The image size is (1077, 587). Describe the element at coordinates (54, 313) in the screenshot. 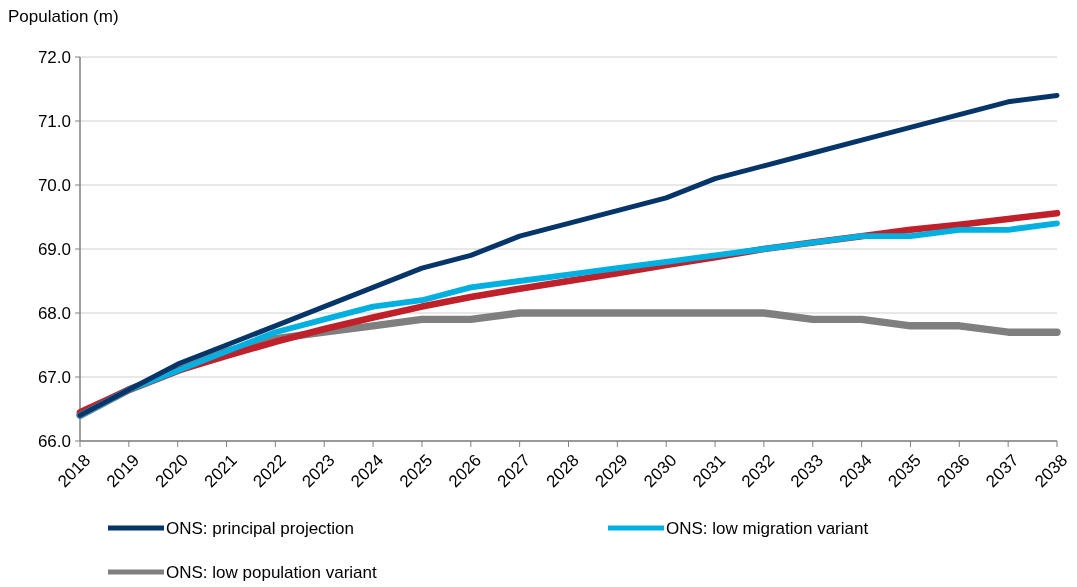

I see `y-tick-label: 68.0` at that location.